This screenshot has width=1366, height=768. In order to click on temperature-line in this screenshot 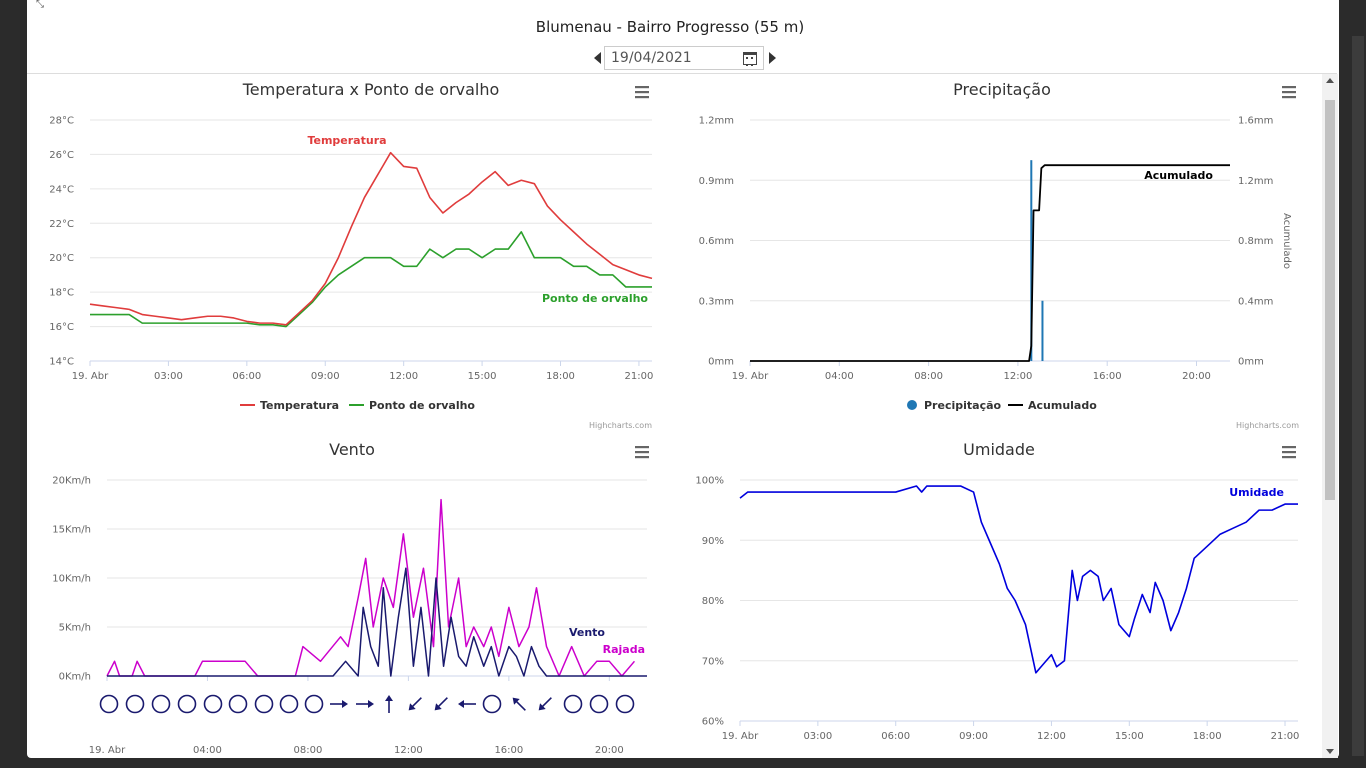, I will do `click(371, 238)`.